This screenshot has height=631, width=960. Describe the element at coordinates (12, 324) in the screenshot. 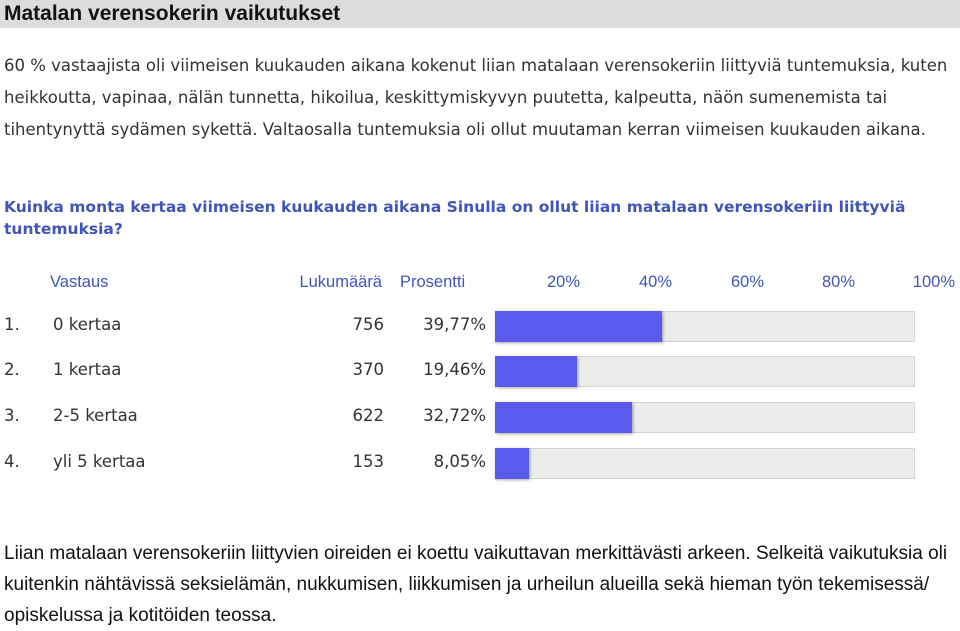

I see `row-number: 1.` at that location.